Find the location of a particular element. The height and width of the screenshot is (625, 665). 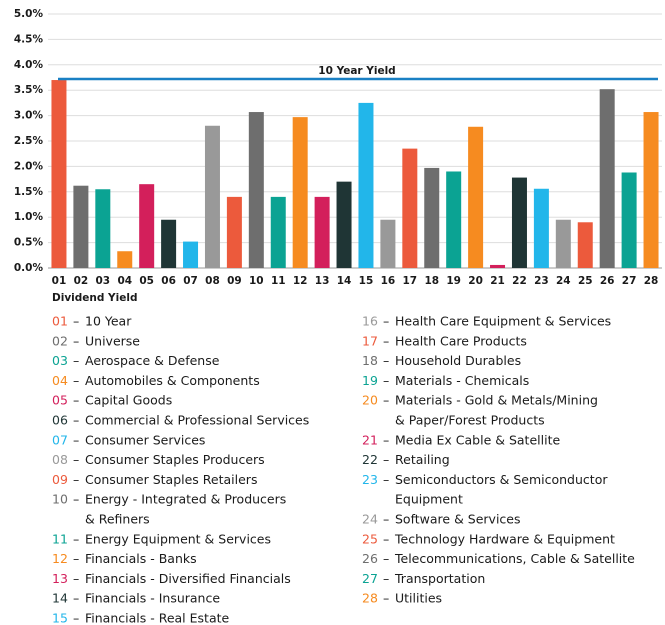

legend-label: Semiconductors & Semiconductor is located at coordinates (501, 479).